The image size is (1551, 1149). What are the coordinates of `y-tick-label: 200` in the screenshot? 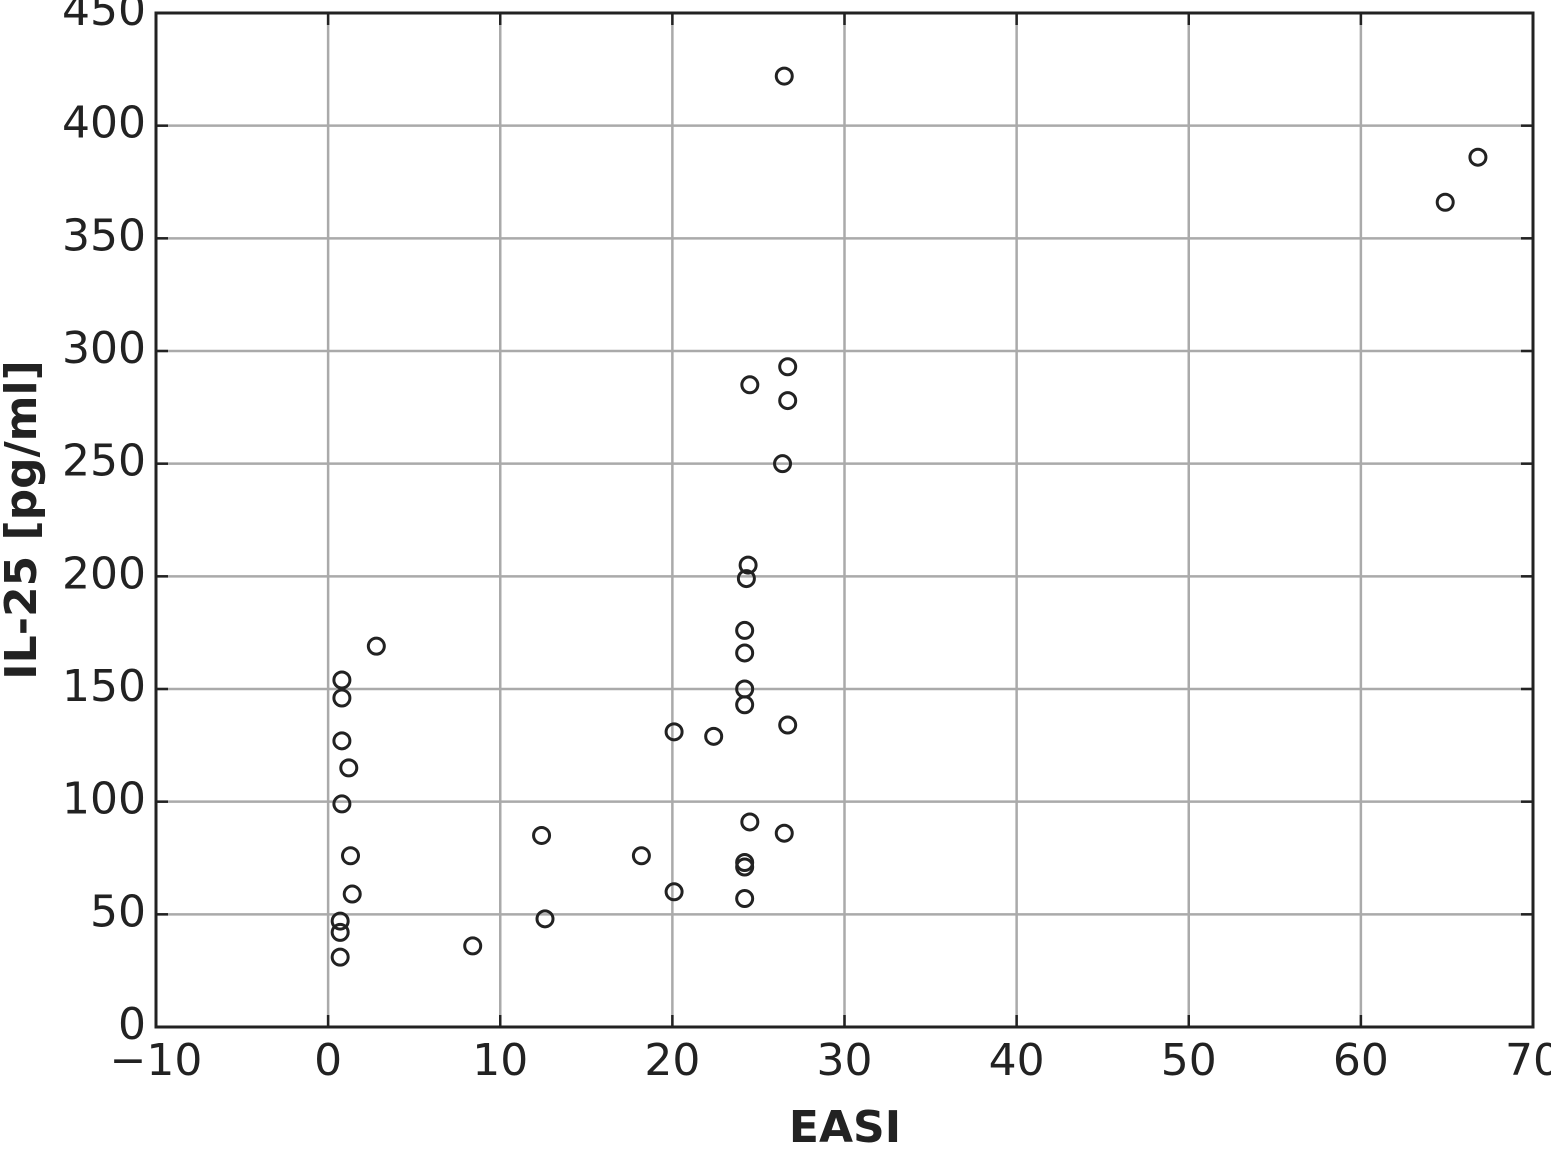 It's located at (104, 573).